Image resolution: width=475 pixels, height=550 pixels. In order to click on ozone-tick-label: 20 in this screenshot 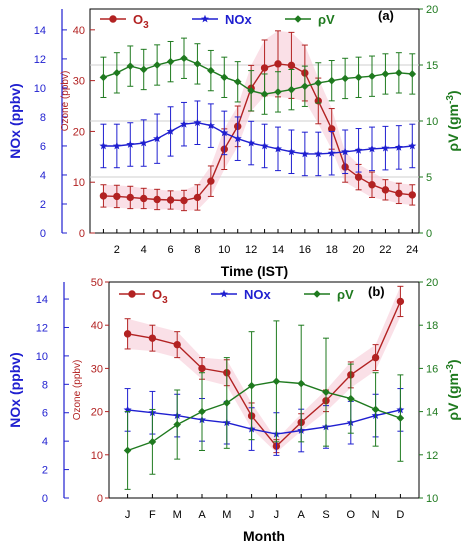, I will do `click(97, 413)`.